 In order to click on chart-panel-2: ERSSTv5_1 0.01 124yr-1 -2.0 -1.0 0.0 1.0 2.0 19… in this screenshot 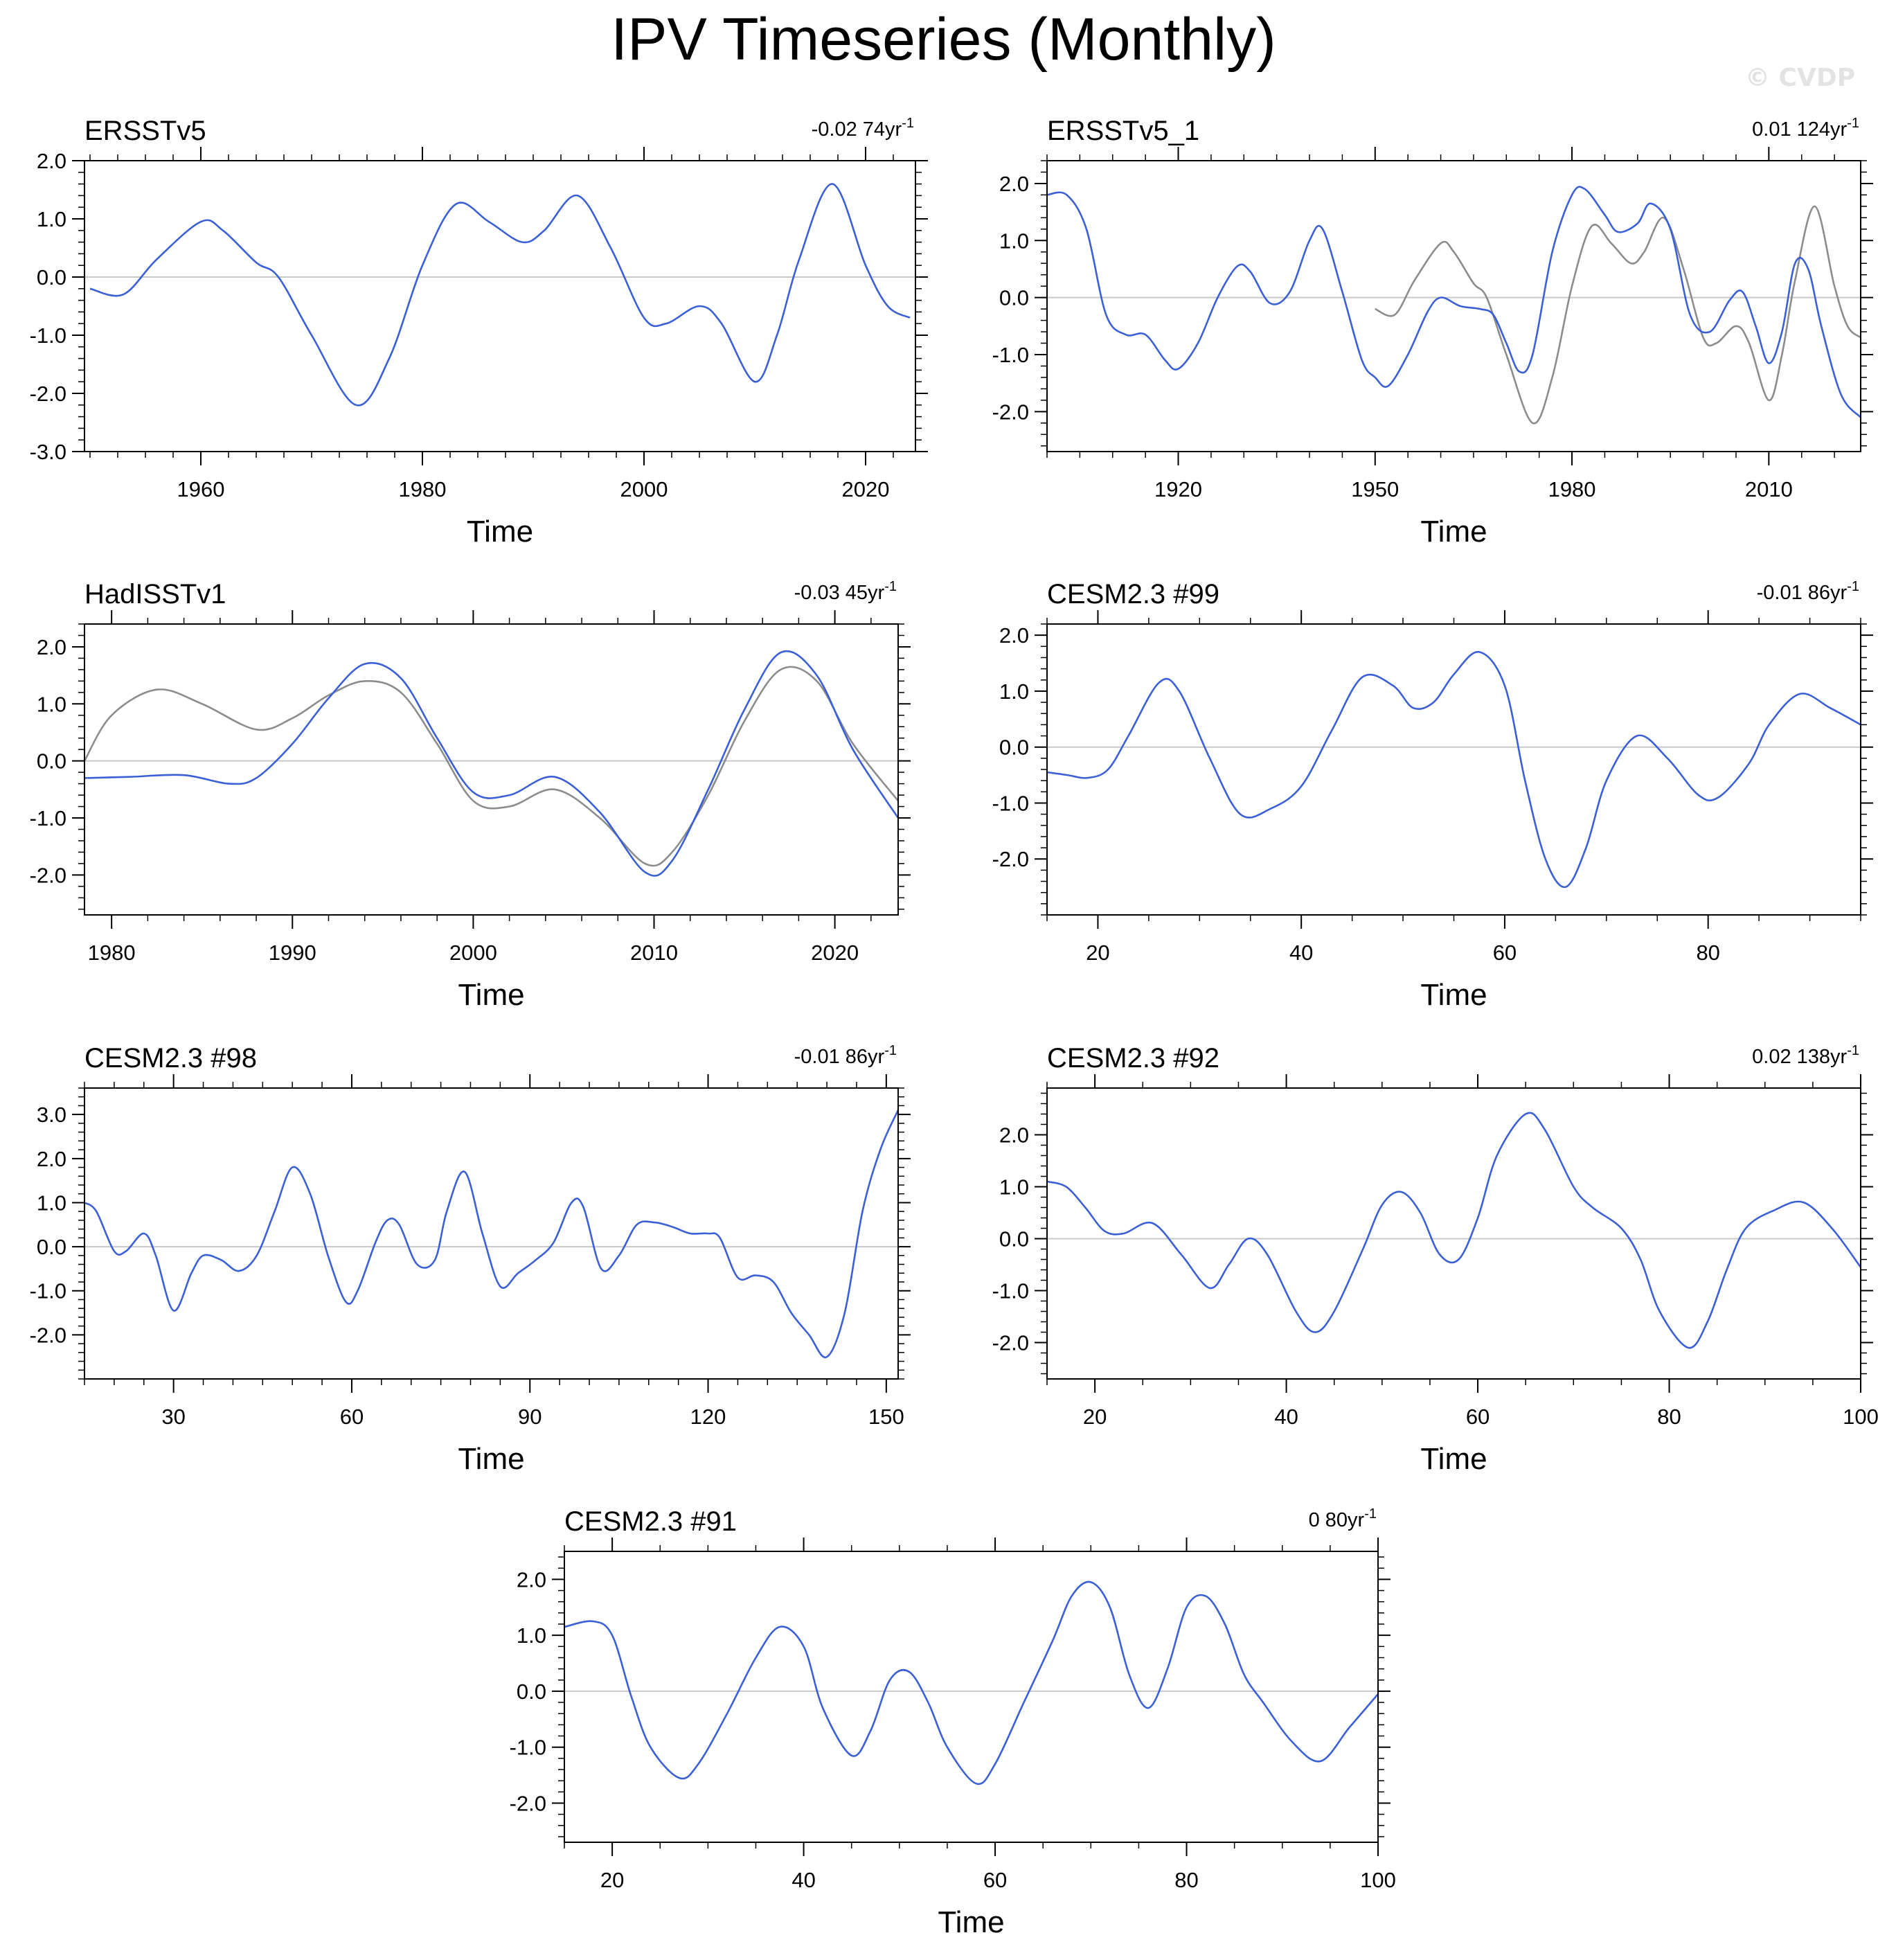, I will do `click(1433, 332)`.